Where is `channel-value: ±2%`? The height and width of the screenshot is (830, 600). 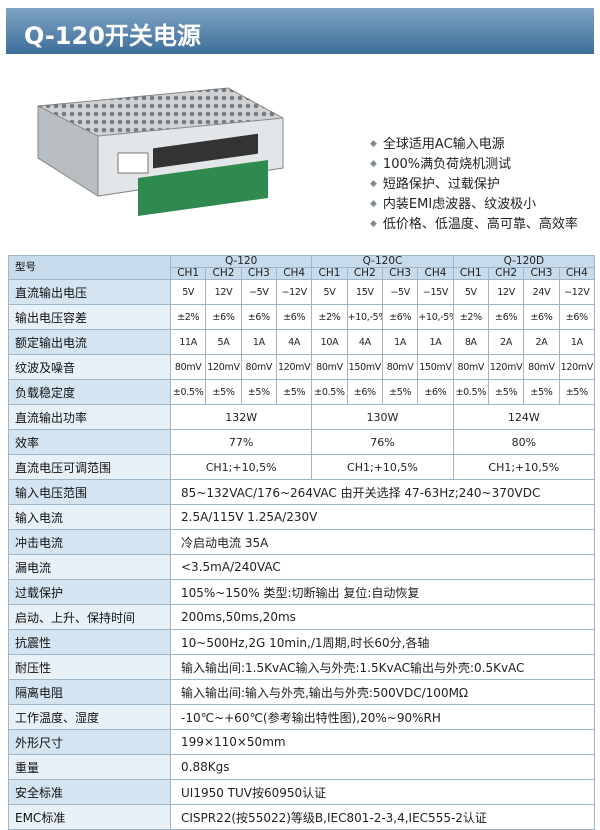 channel-value: ±2% is located at coordinates (188, 317).